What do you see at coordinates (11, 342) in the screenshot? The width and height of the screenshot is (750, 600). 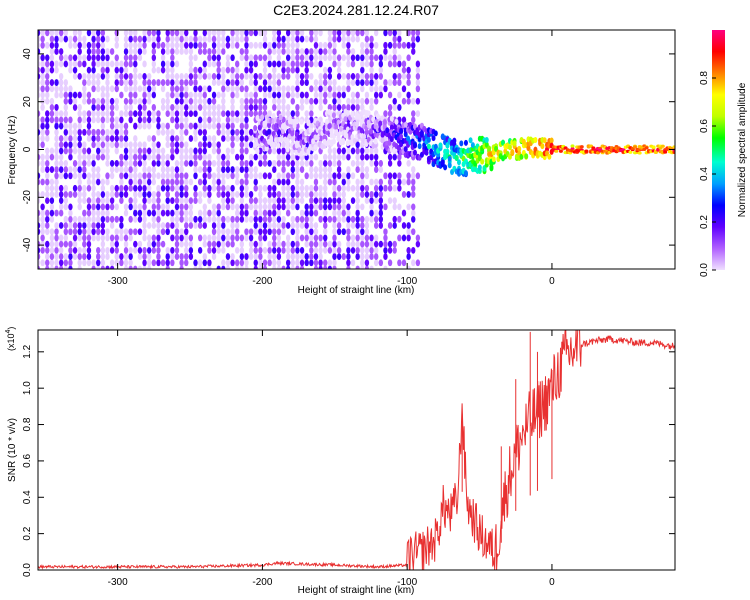 I see `snr-multiplier-base: (x10` at bounding box center [11, 342].